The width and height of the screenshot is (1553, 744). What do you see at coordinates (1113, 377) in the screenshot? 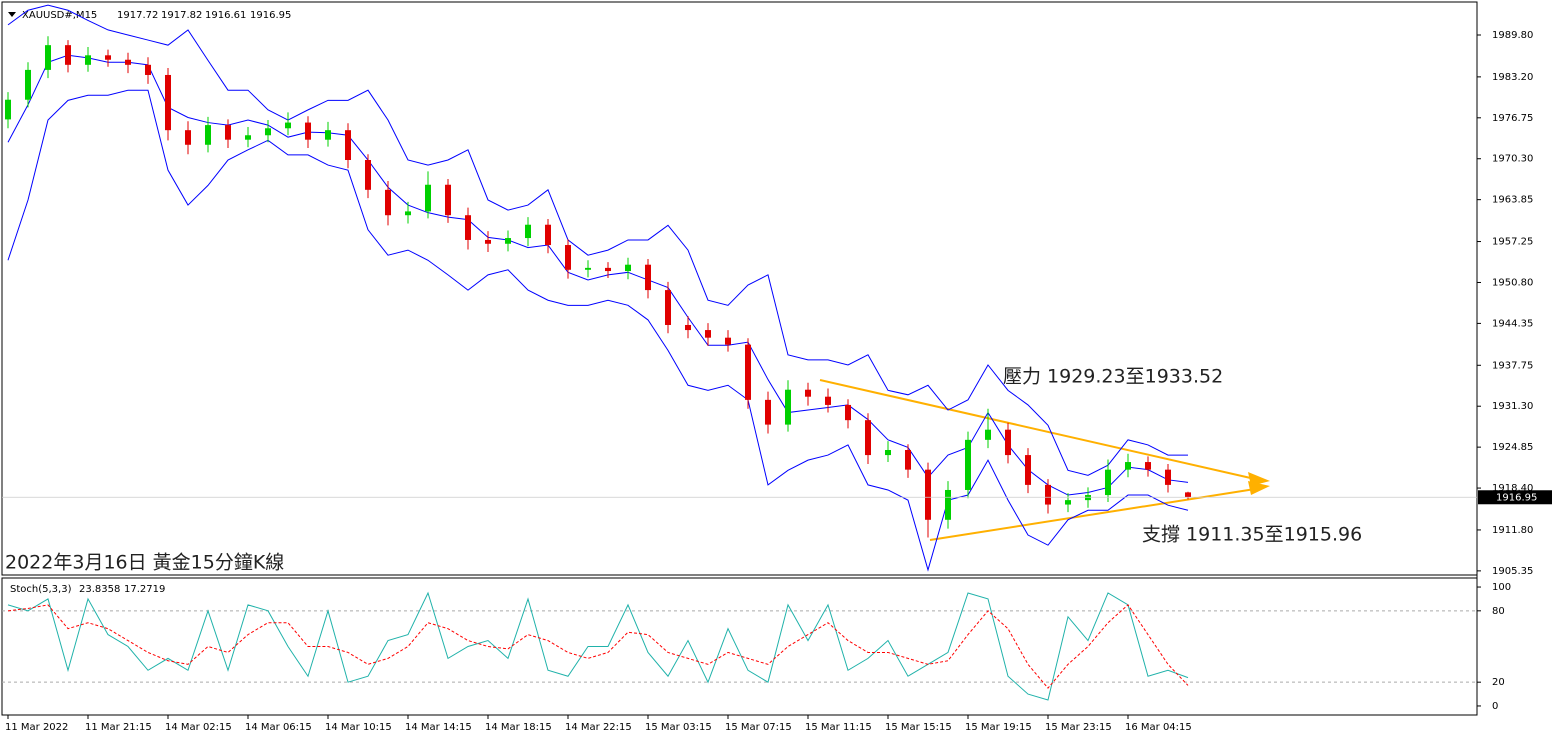
I see `resistance-annotation: 壓力 1929.23至1933.52` at bounding box center [1113, 377].